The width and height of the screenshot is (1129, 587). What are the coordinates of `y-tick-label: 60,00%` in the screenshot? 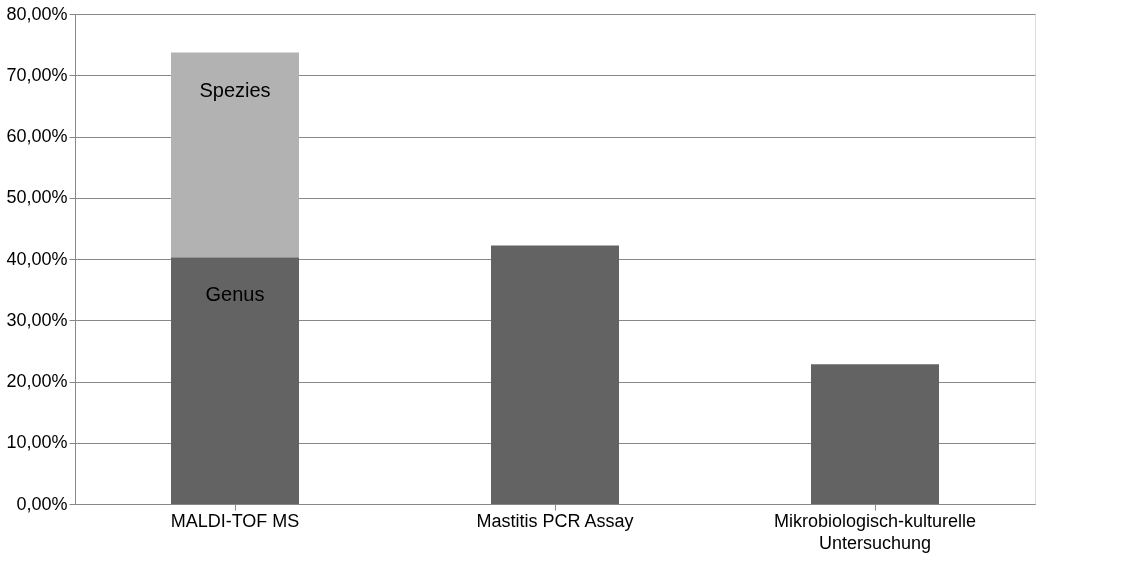 It's located at (37, 136).